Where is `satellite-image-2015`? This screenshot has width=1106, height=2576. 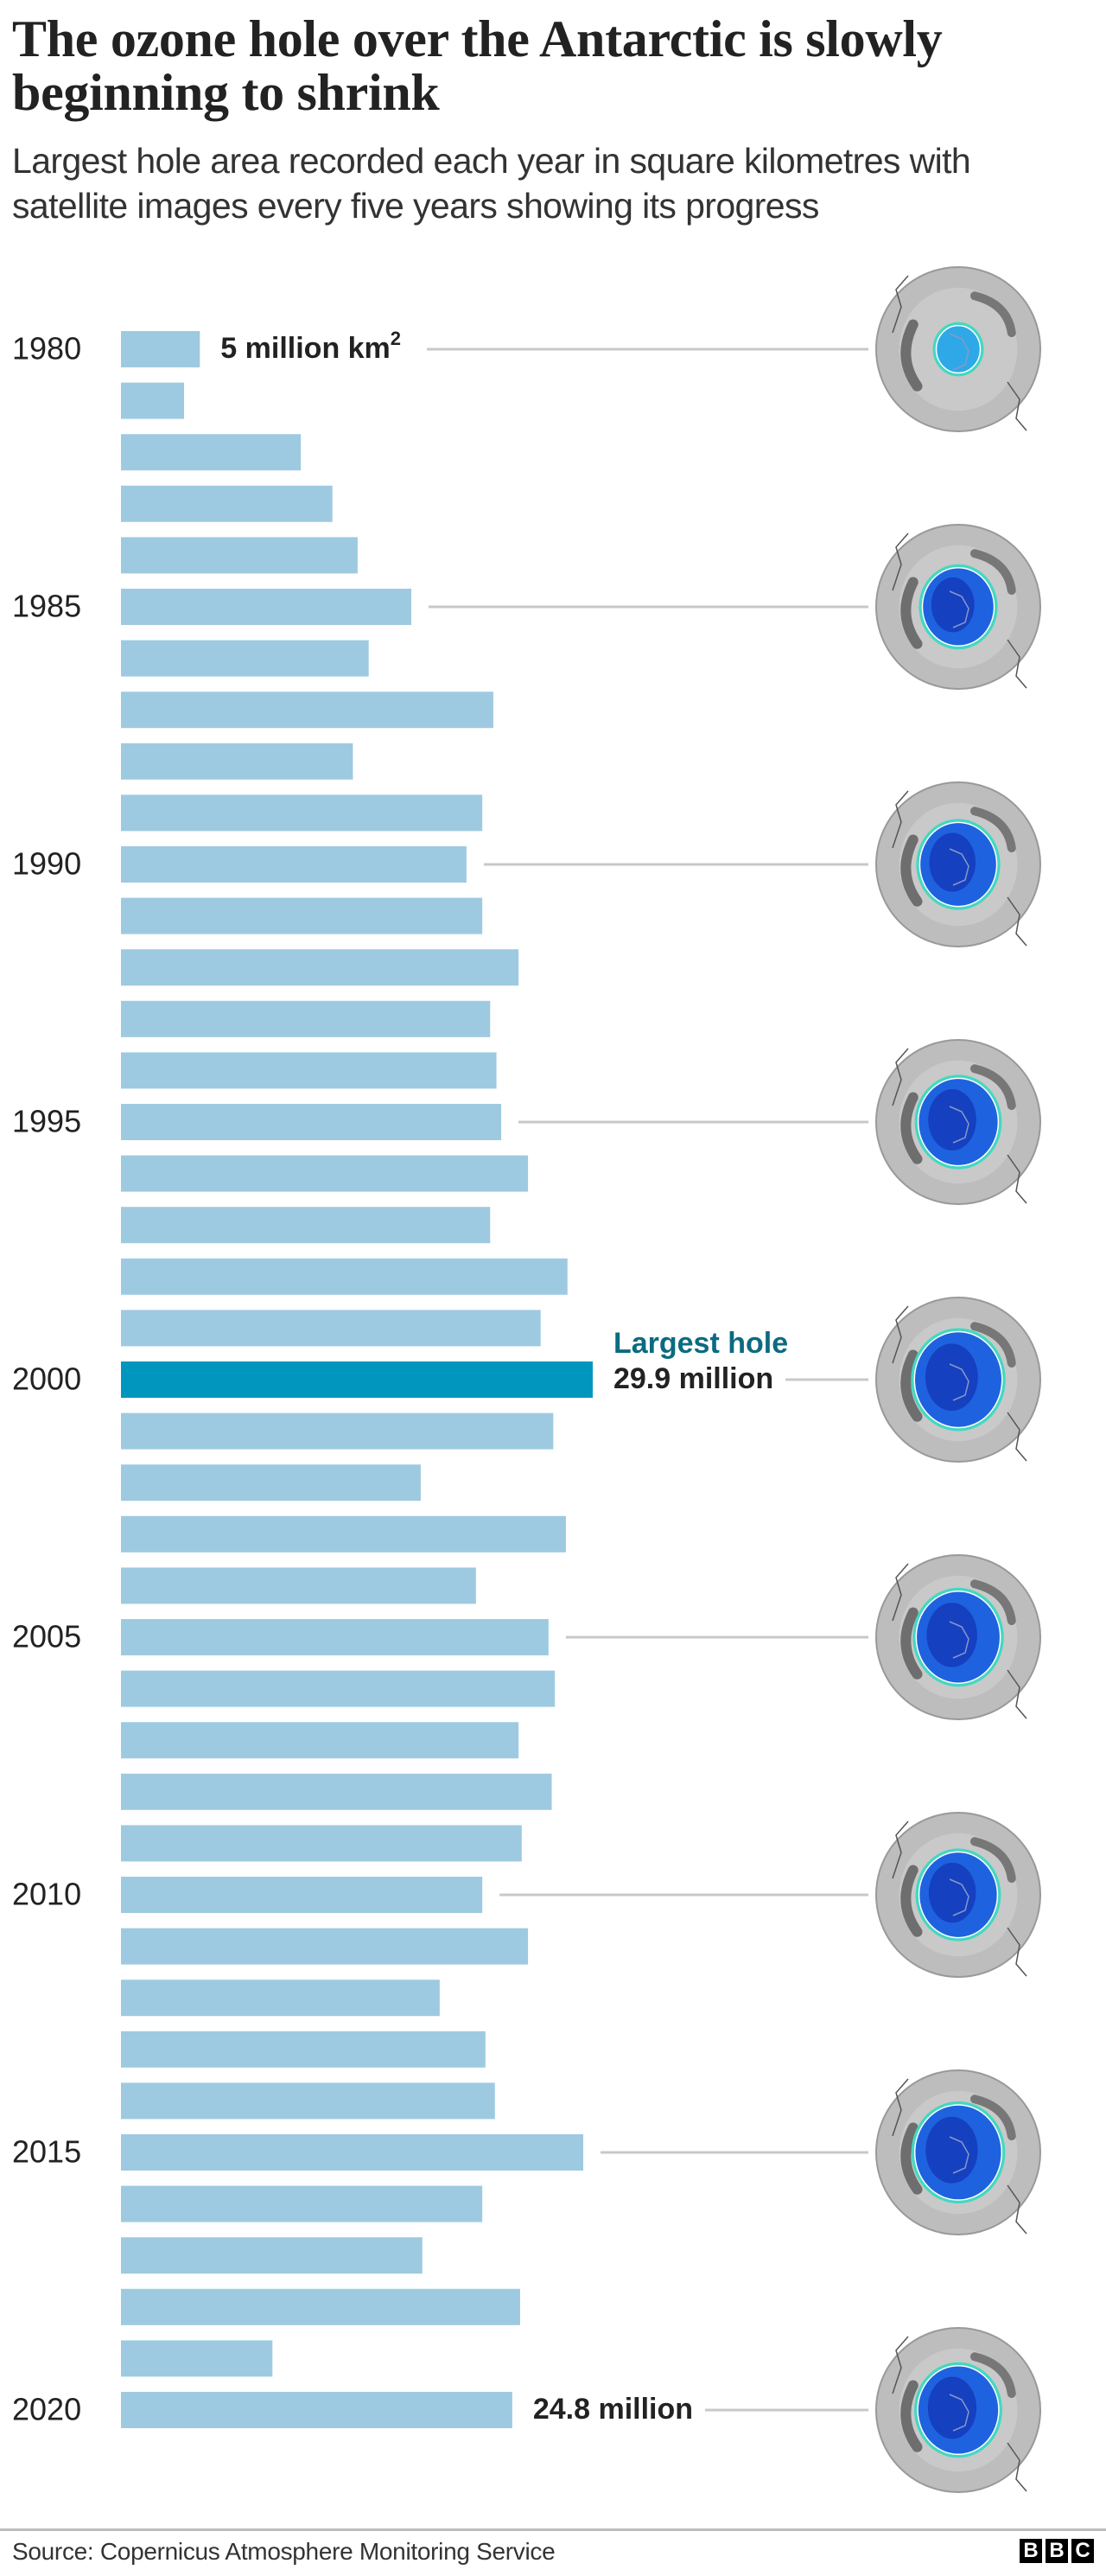
satellite-image-2015 is located at coordinates (958, 2152).